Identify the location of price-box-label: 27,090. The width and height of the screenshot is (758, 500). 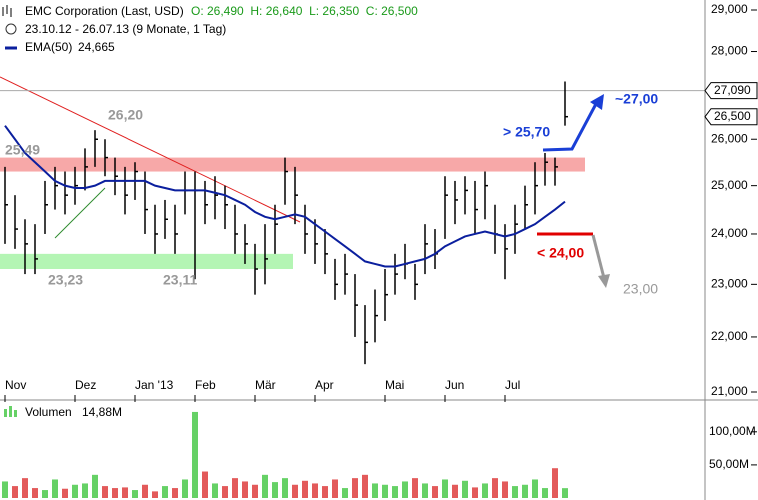
(732, 90).